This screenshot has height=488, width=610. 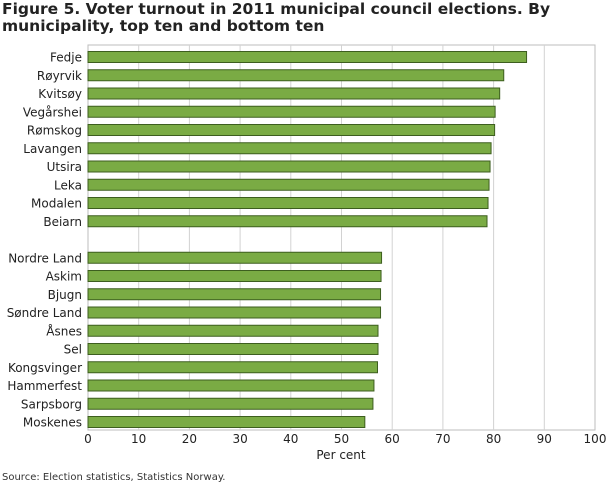 What do you see at coordinates (44, 313) in the screenshot?
I see `category-label: Søndre Land` at bounding box center [44, 313].